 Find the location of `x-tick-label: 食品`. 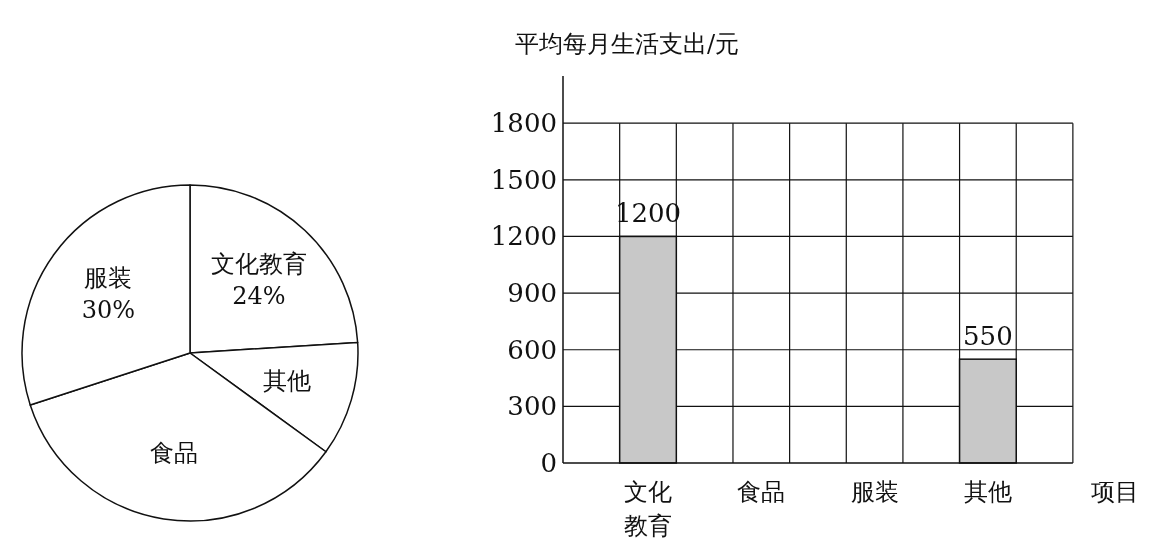

x-tick-label: 食品 is located at coordinates (761, 492).